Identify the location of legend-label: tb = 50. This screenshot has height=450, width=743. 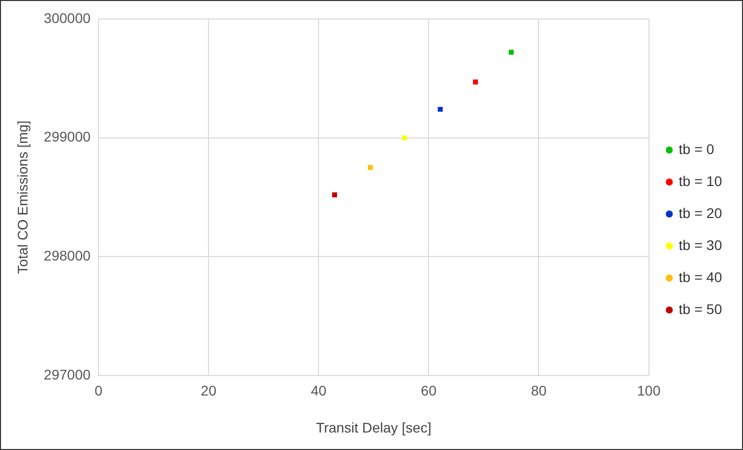
(700, 308).